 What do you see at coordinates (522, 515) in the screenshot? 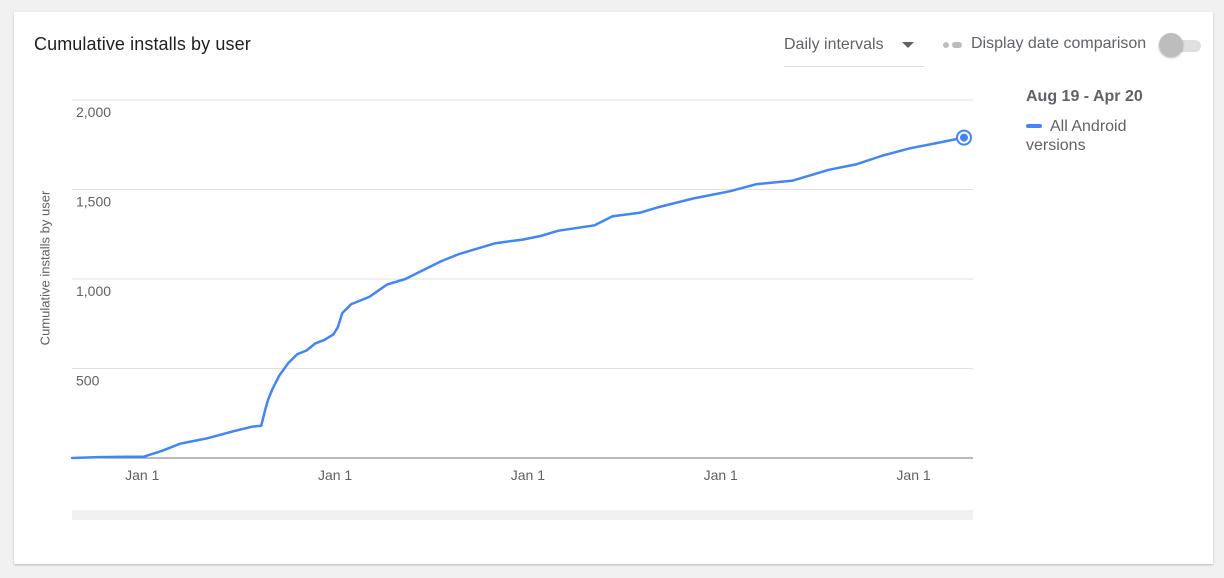
I see `chart-range-scrollbar` at bounding box center [522, 515].